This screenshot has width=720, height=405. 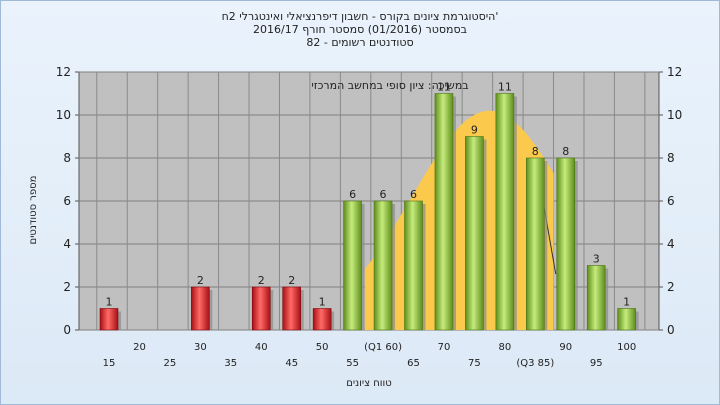 What do you see at coordinates (413, 194) in the screenshot?
I see `bar-label-65: 6` at bounding box center [413, 194].